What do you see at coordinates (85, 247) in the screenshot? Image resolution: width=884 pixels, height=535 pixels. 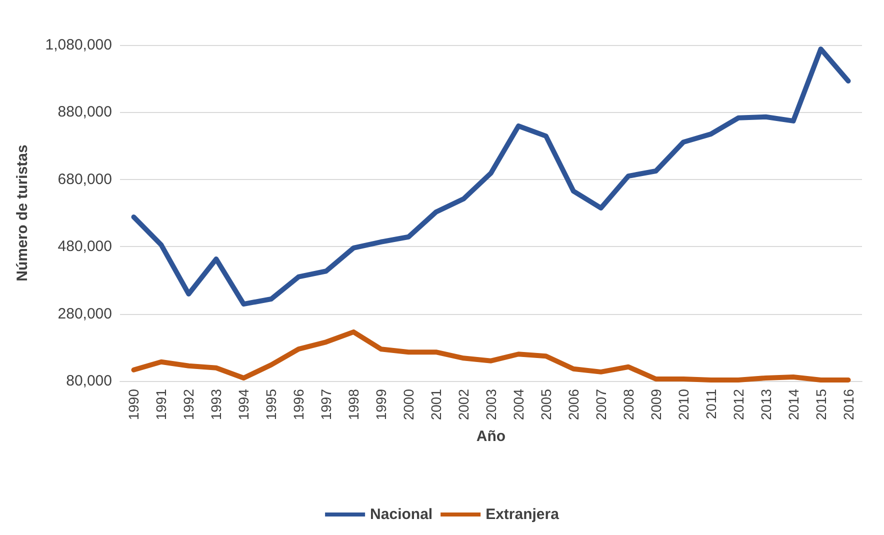 I see `y-tick-label: 480,000` at bounding box center [85, 247].